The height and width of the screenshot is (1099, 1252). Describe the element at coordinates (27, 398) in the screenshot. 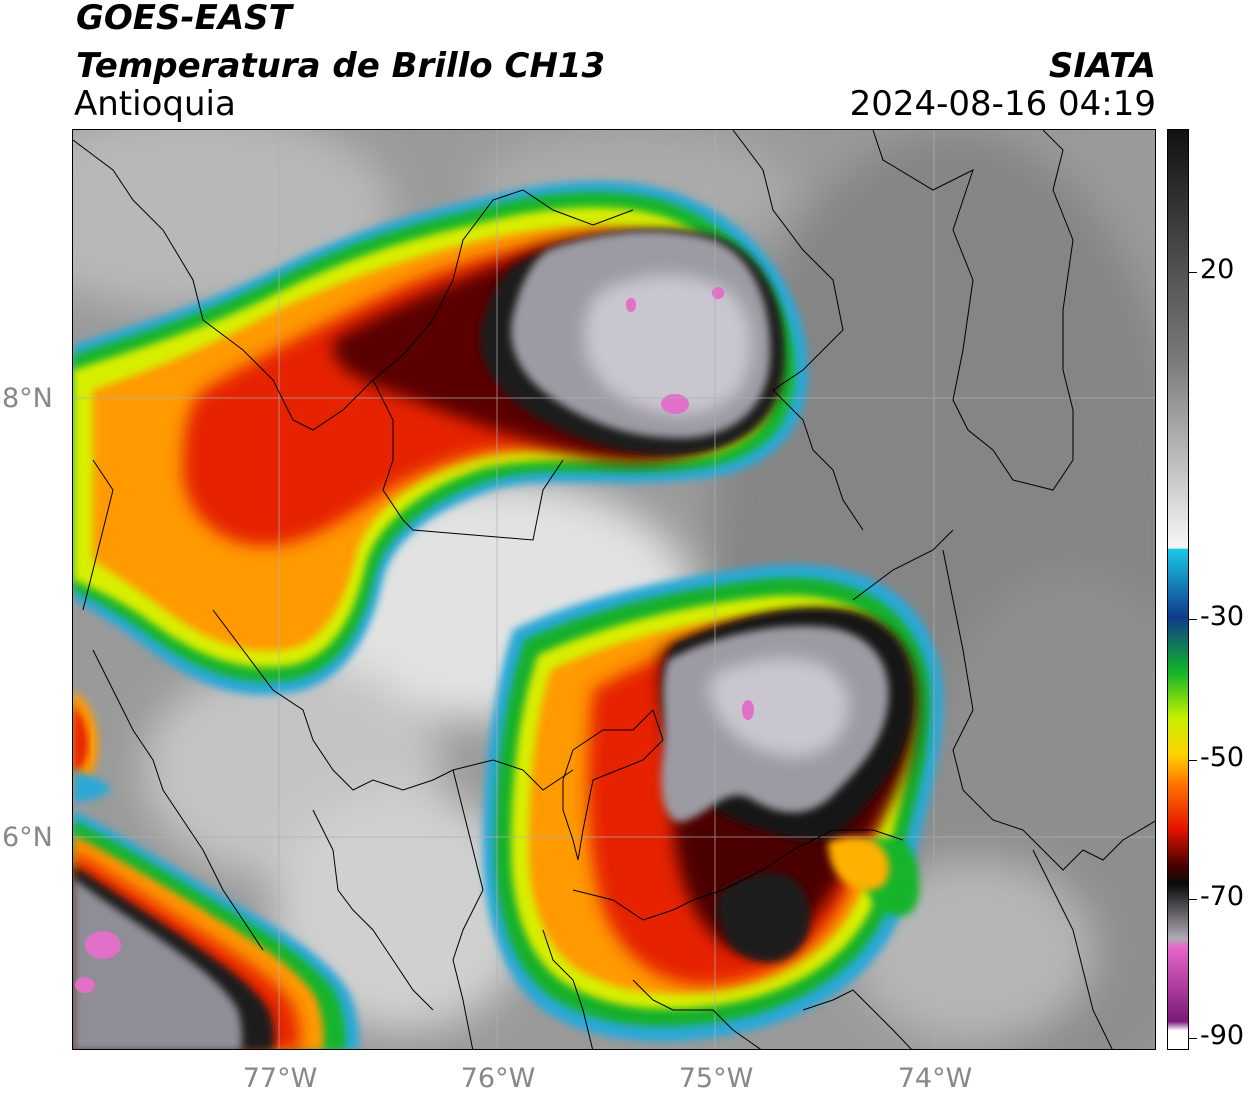

I see `lat-label-8n: 8°N` at that location.